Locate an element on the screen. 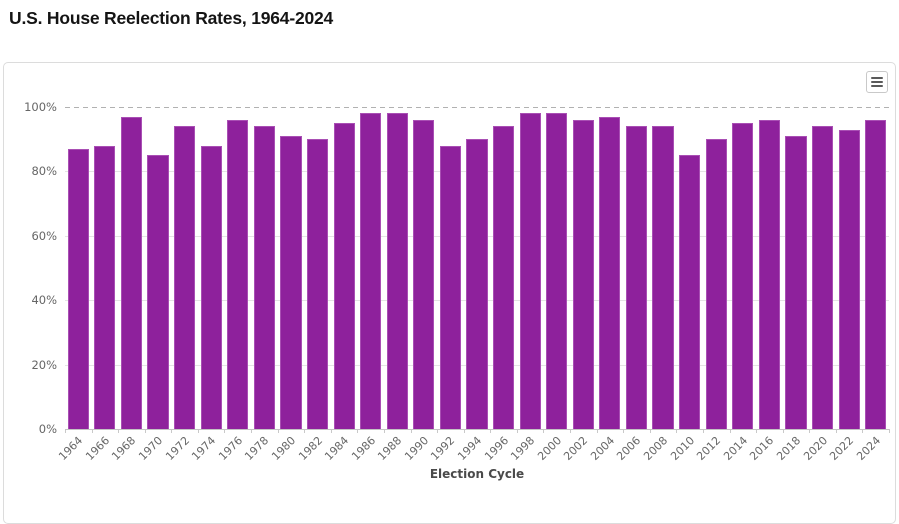 Image resolution: width=899 pixels, height=524 pixels. bar-2006 is located at coordinates (636, 277).